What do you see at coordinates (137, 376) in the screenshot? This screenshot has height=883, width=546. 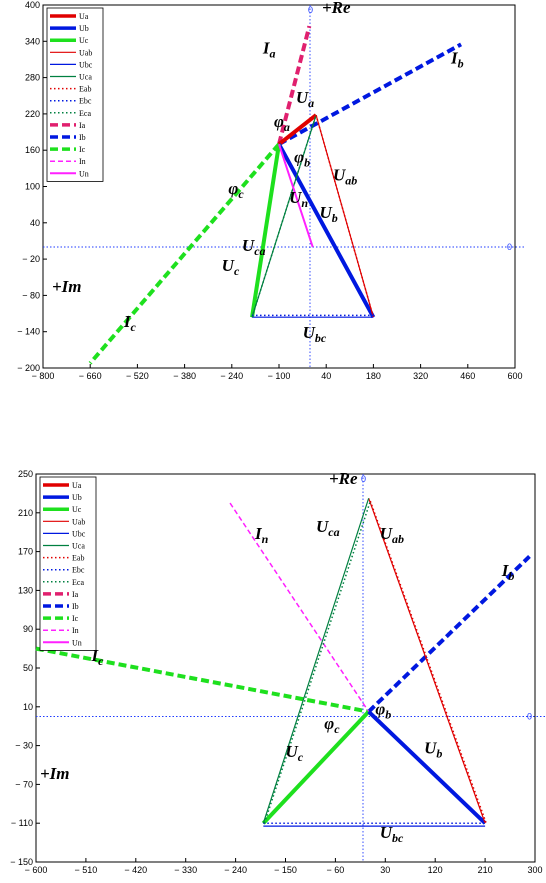 I see `x-tick-label: − 520` at bounding box center [137, 376].